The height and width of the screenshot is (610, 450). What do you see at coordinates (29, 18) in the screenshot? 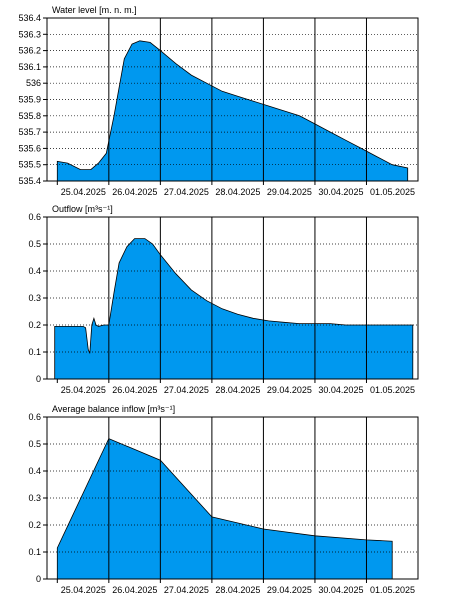
I see `y-tick-label: 536.4` at bounding box center [29, 18].